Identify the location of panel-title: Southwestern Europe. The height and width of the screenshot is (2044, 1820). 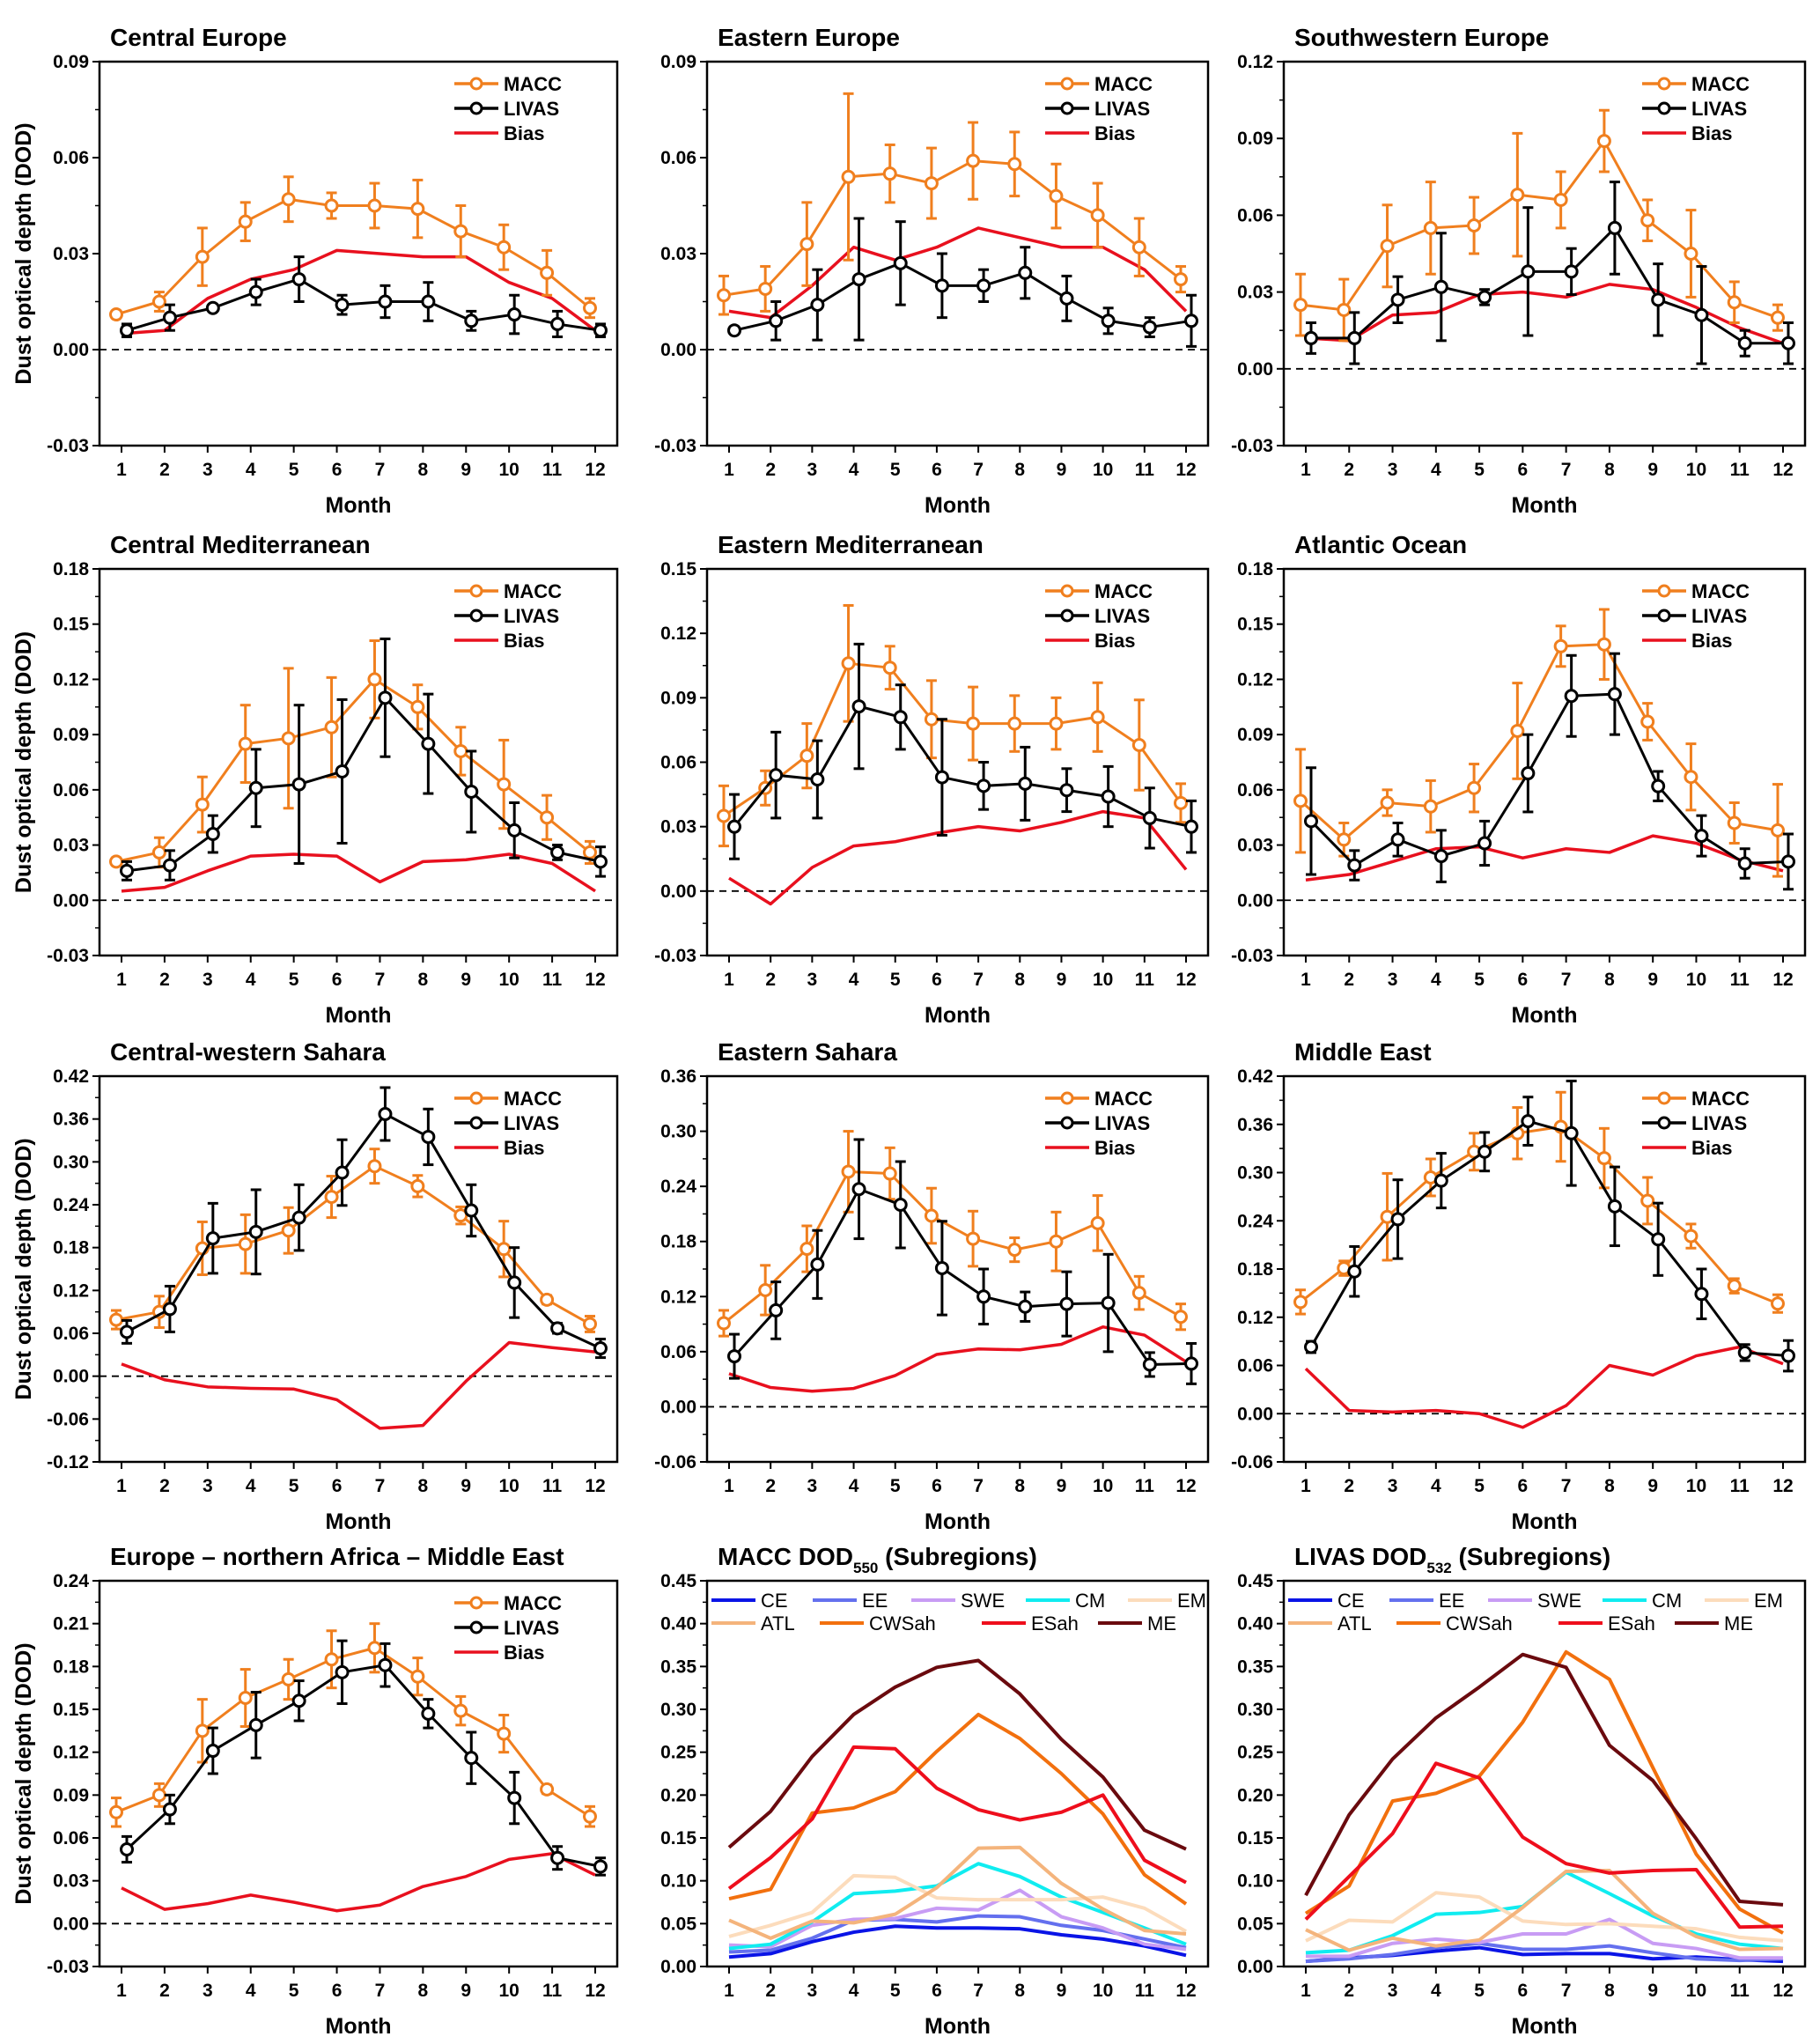
(1421, 37).